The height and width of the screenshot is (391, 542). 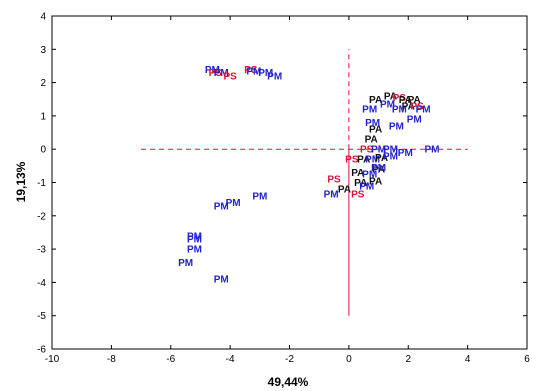 What do you see at coordinates (230, 359) in the screenshot?
I see `x-tick-label: -4` at bounding box center [230, 359].